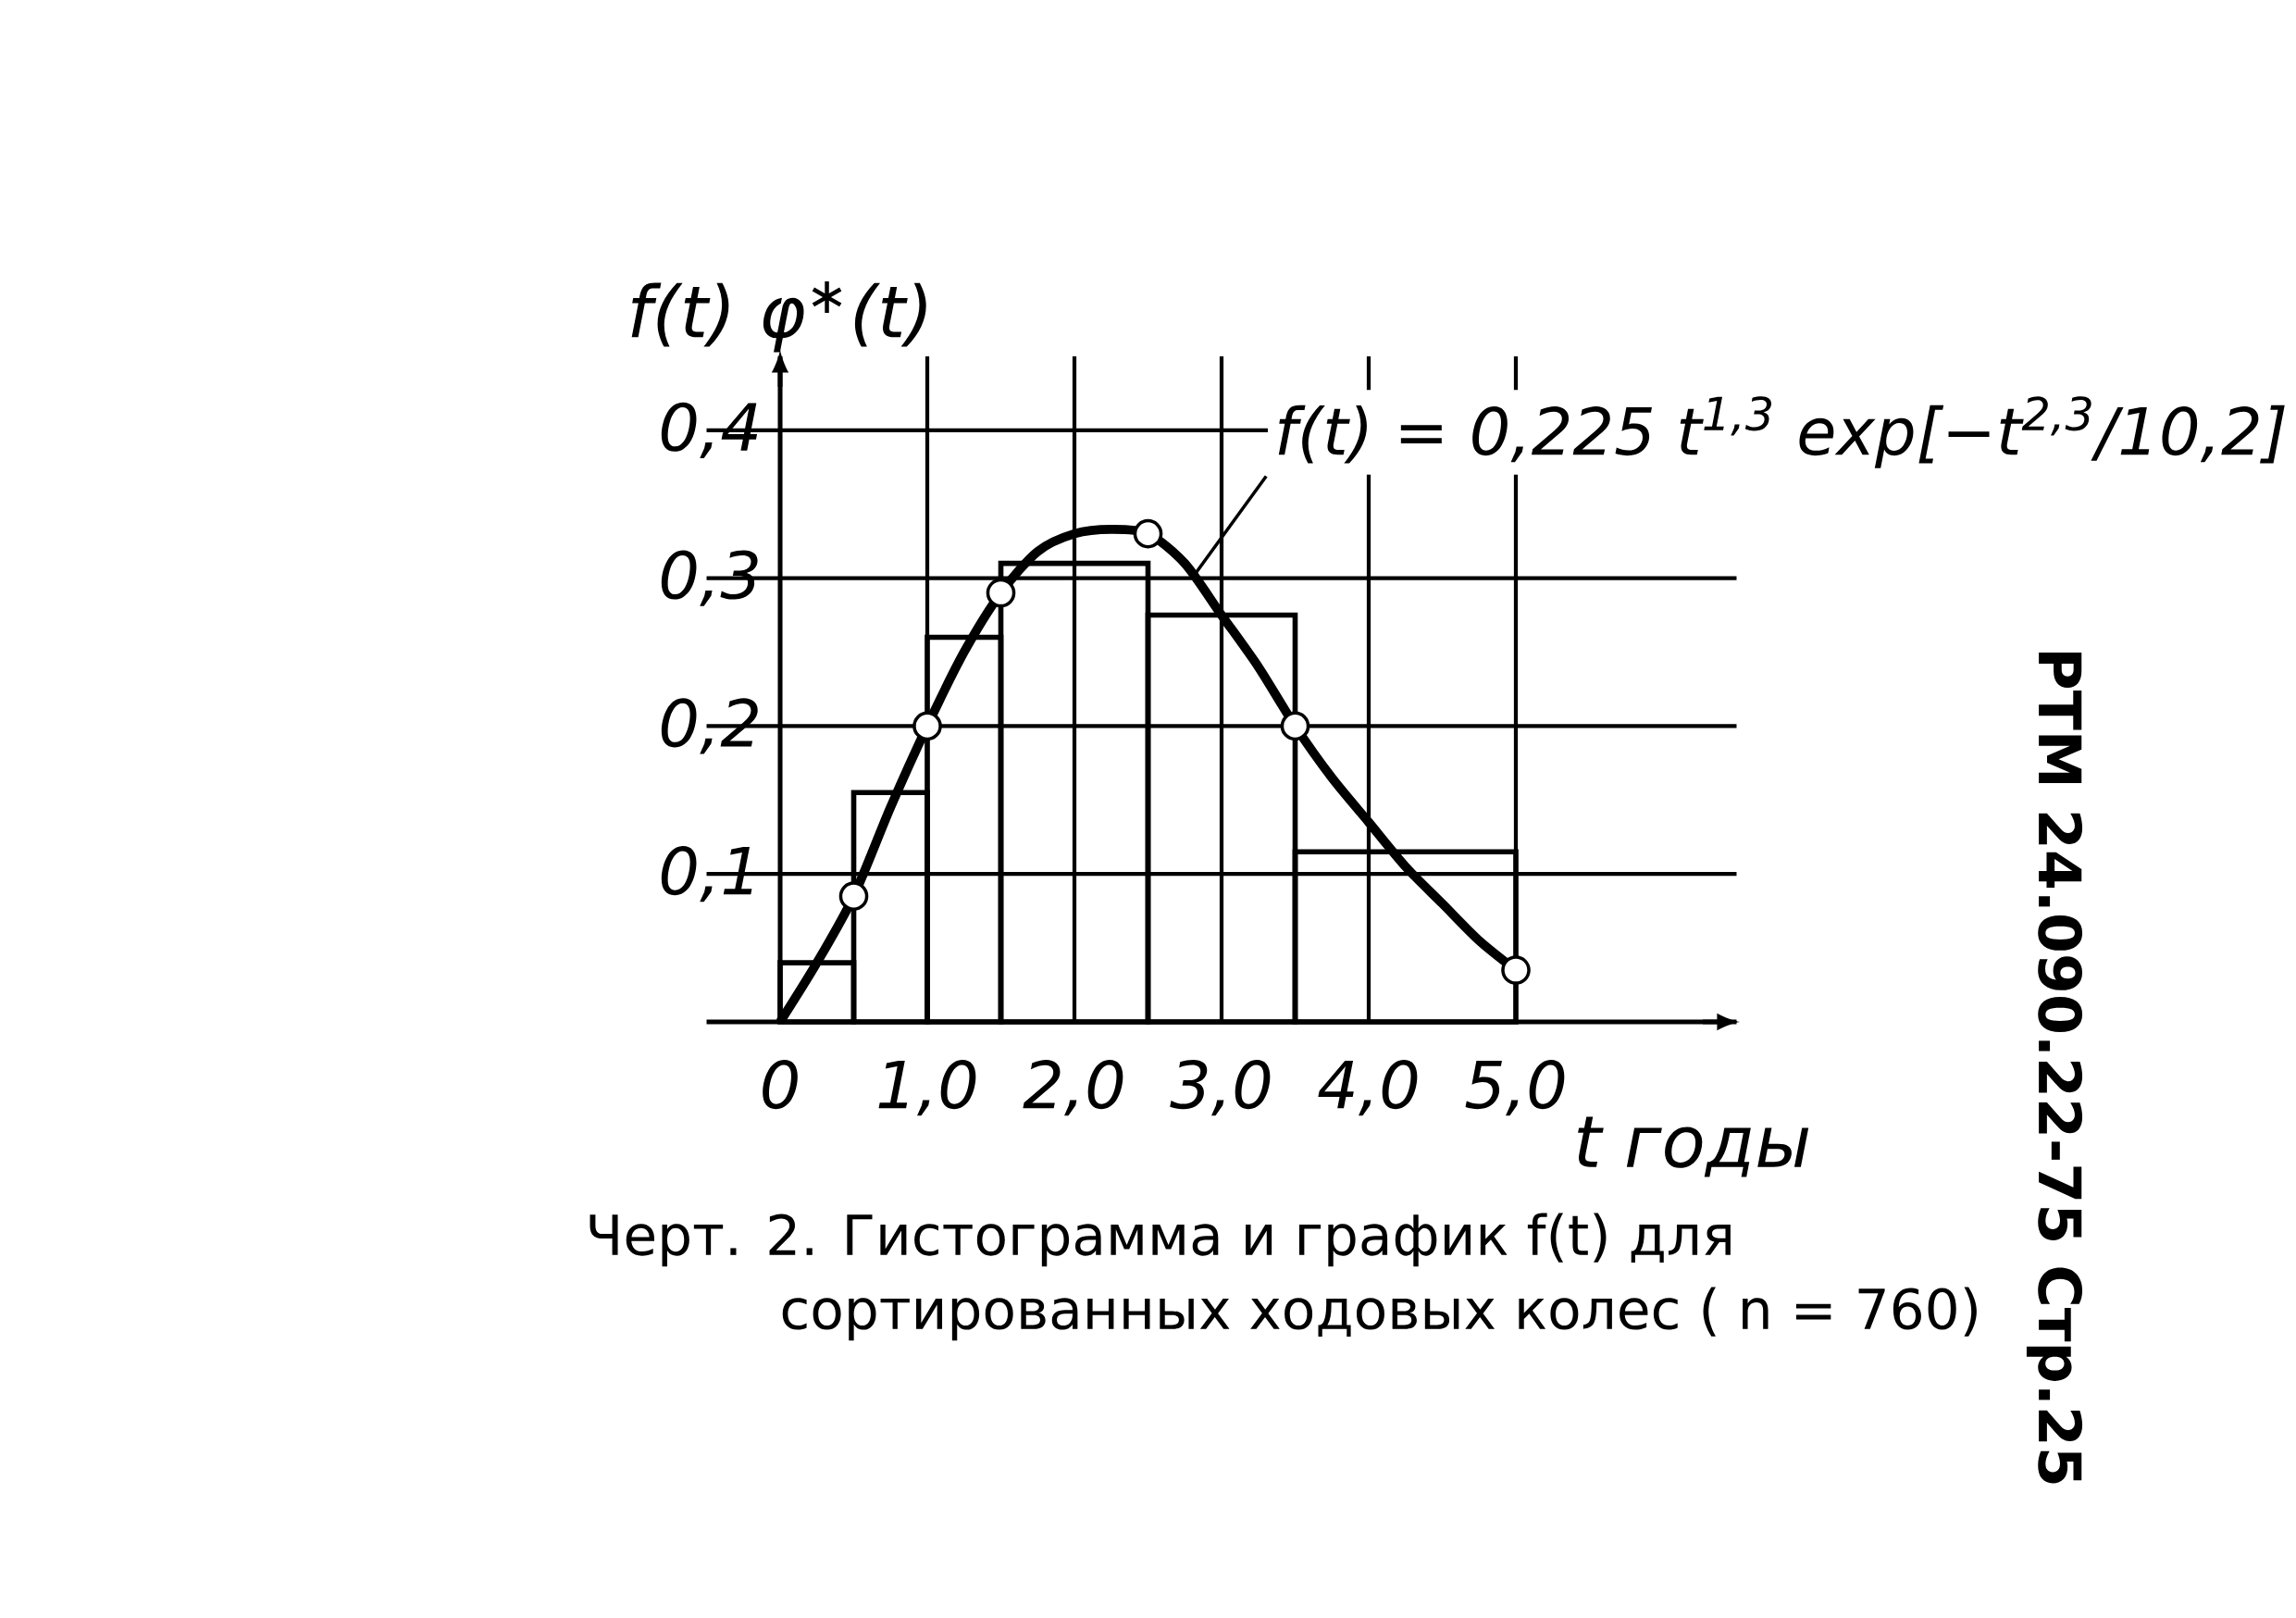 This screenshot has width=2296, height=1618. I want to click on x-tick-label: 1,0, so click(927, 1088).